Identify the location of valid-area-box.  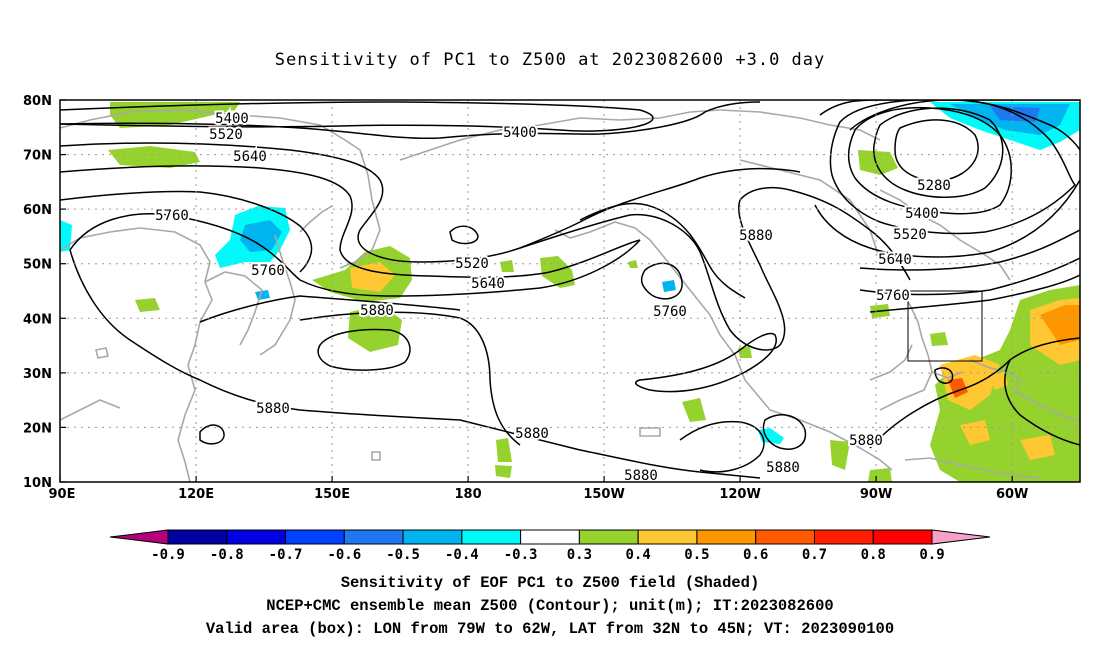
(945, 326).